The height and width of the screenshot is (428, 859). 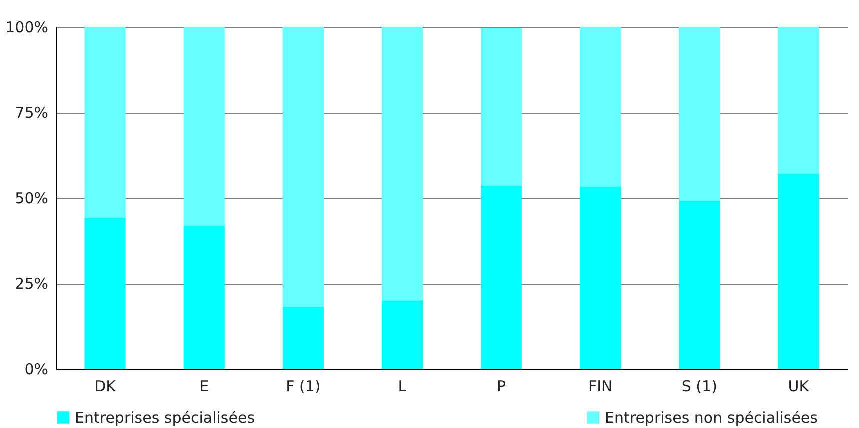 What do you see at coordinates (106, 387) in the screenshot?
I see `x-tick-label: DK` at bounding box center [106, 387].